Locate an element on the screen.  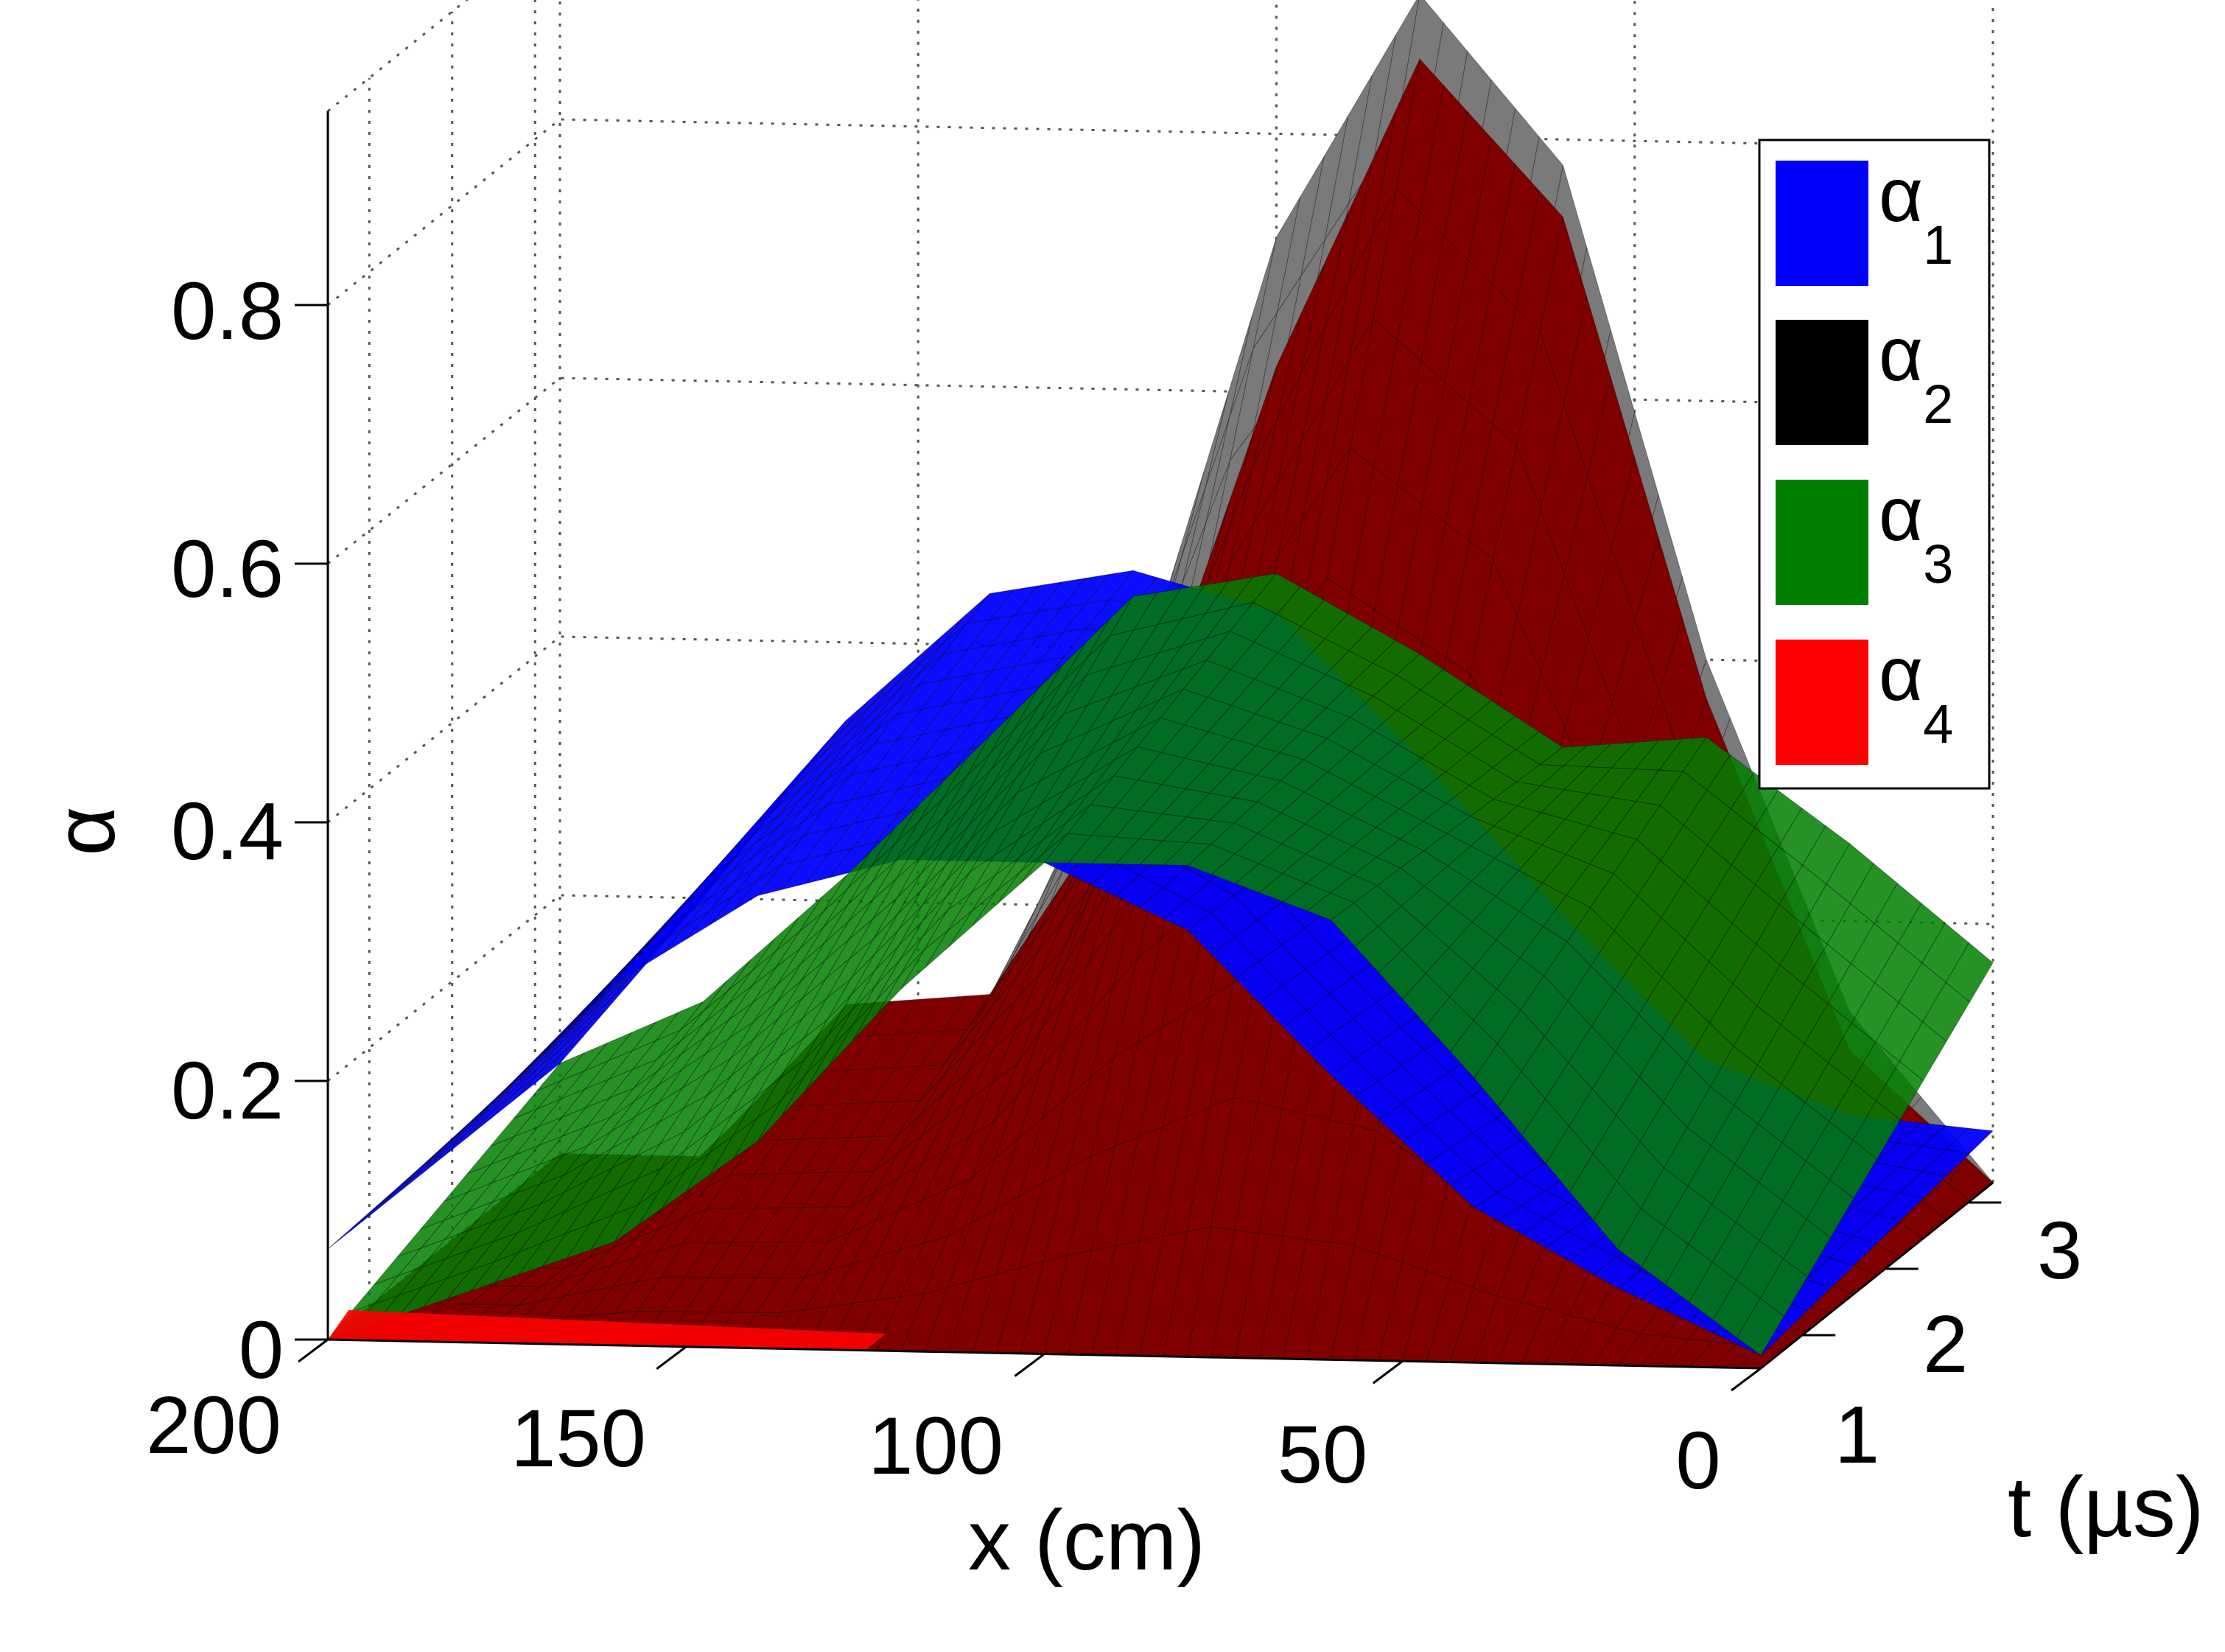
t-tick-label: 3 is located at coordinates (2059, 1250).